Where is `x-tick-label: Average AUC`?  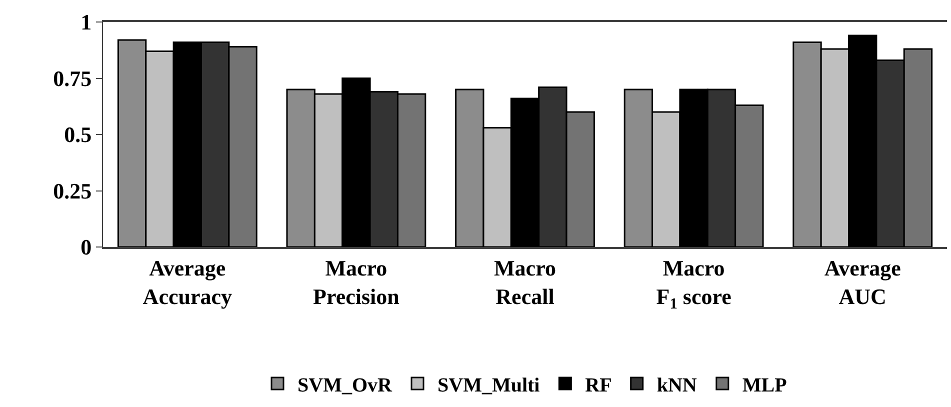 x-tick-label: Average AUC is located at coordinates (863, 282).